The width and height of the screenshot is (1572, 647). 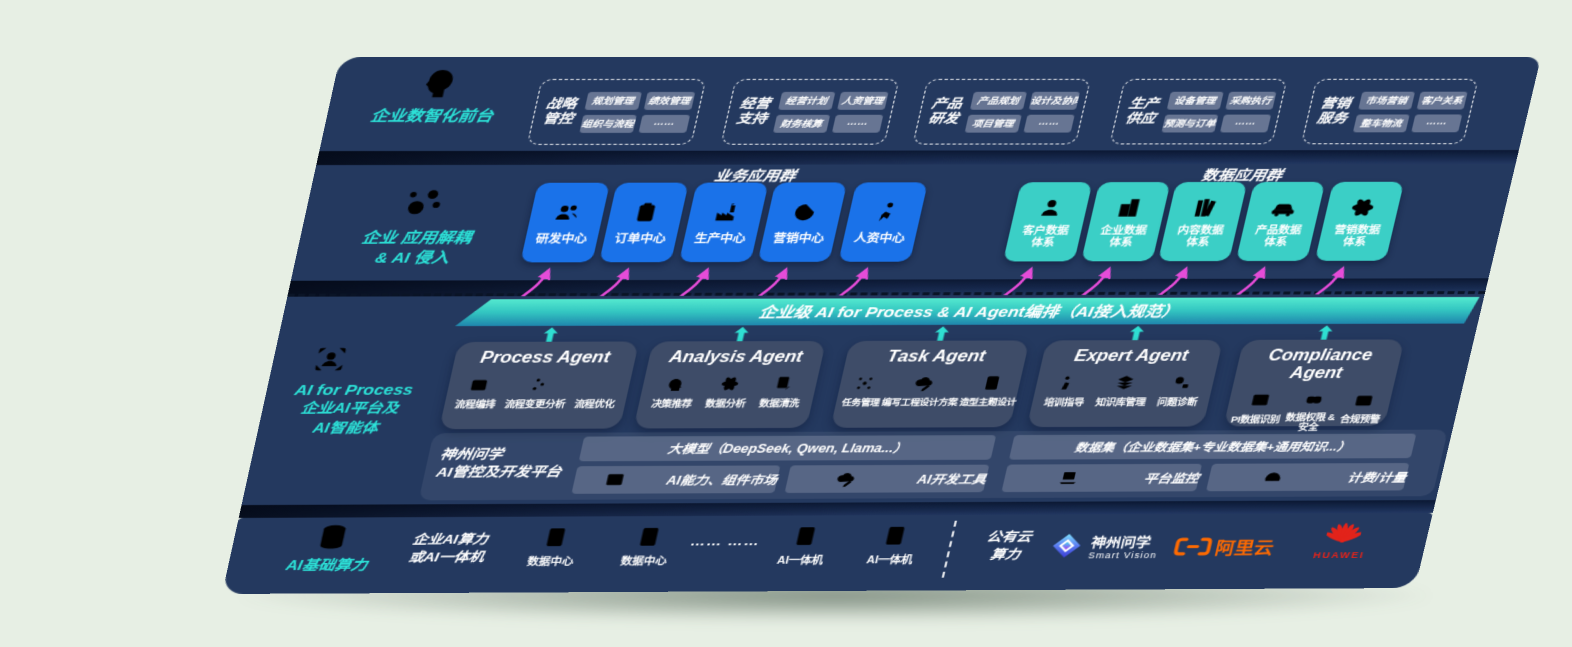 I want to click on tablet-check-icon, so click(x=991, y=383).